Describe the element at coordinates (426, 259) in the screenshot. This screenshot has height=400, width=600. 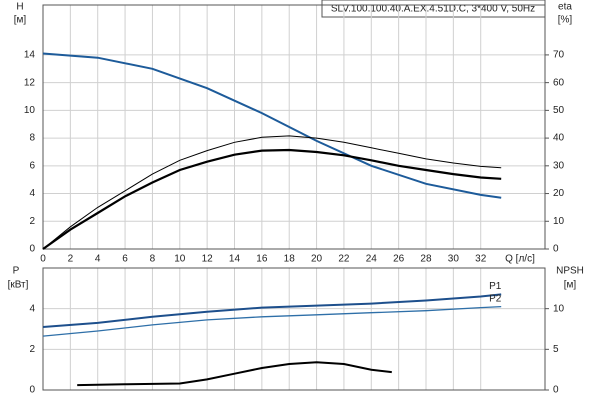
I see `x-tick-label: 28` at that location.